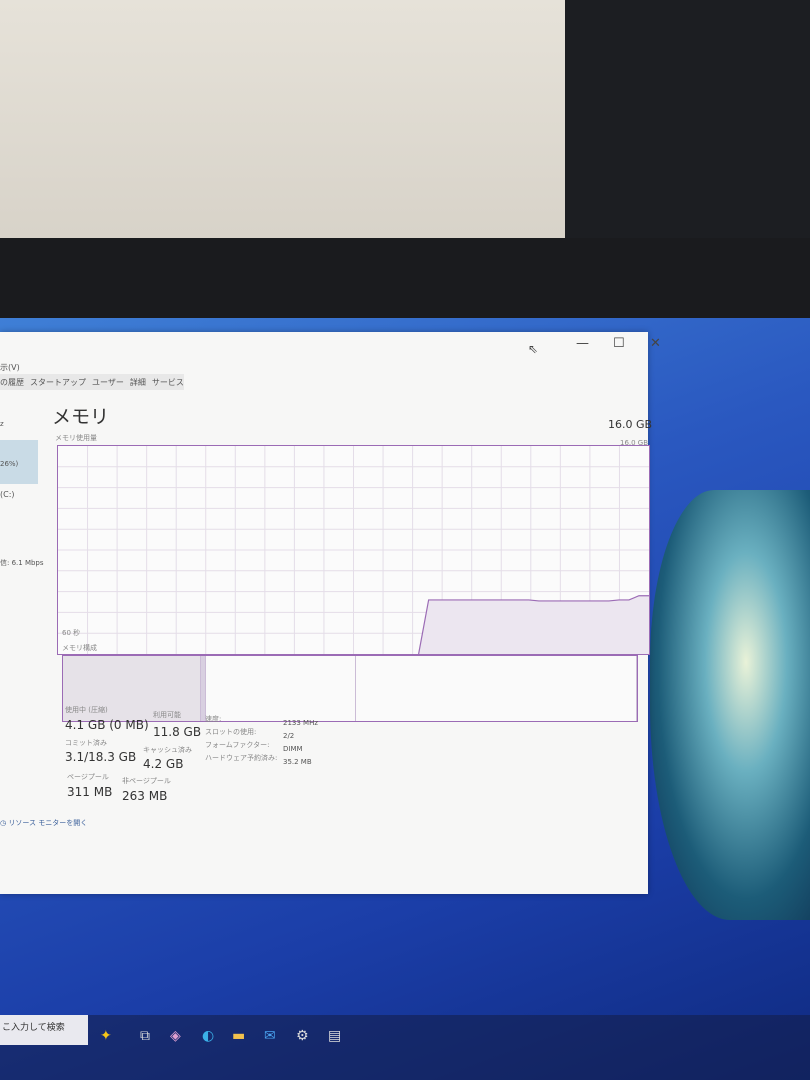  I want to click on tab-startup: スタートアップ, so click(58, 382).